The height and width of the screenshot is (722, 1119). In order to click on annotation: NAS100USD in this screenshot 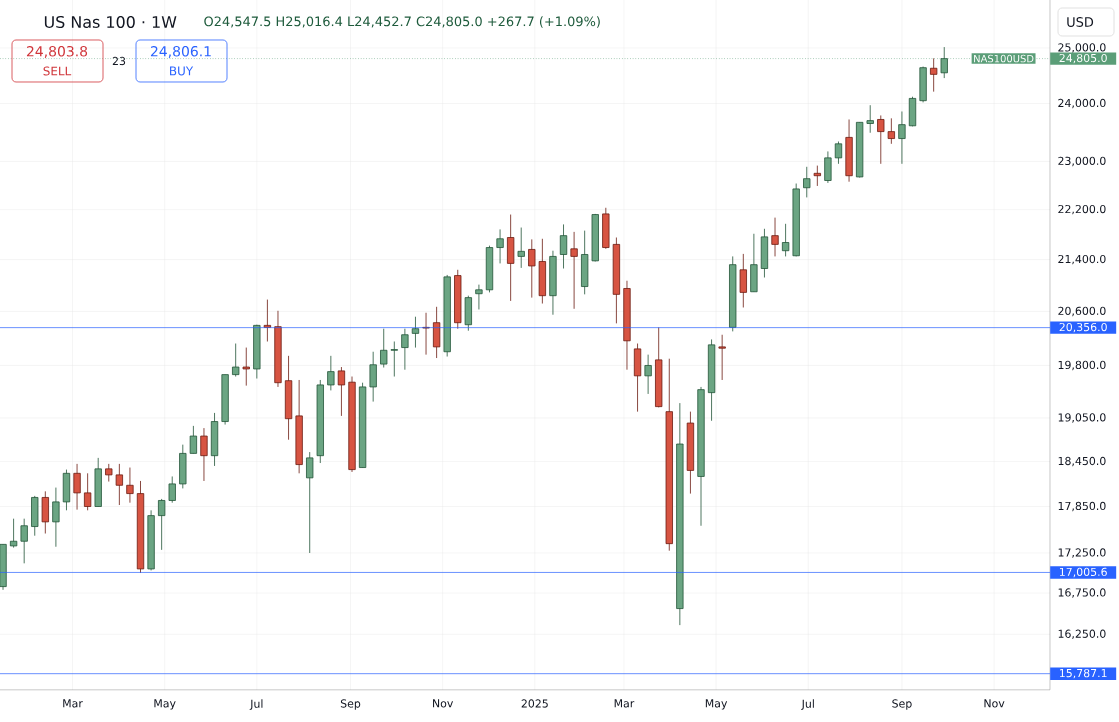, I will do `click(1004, 58)`.